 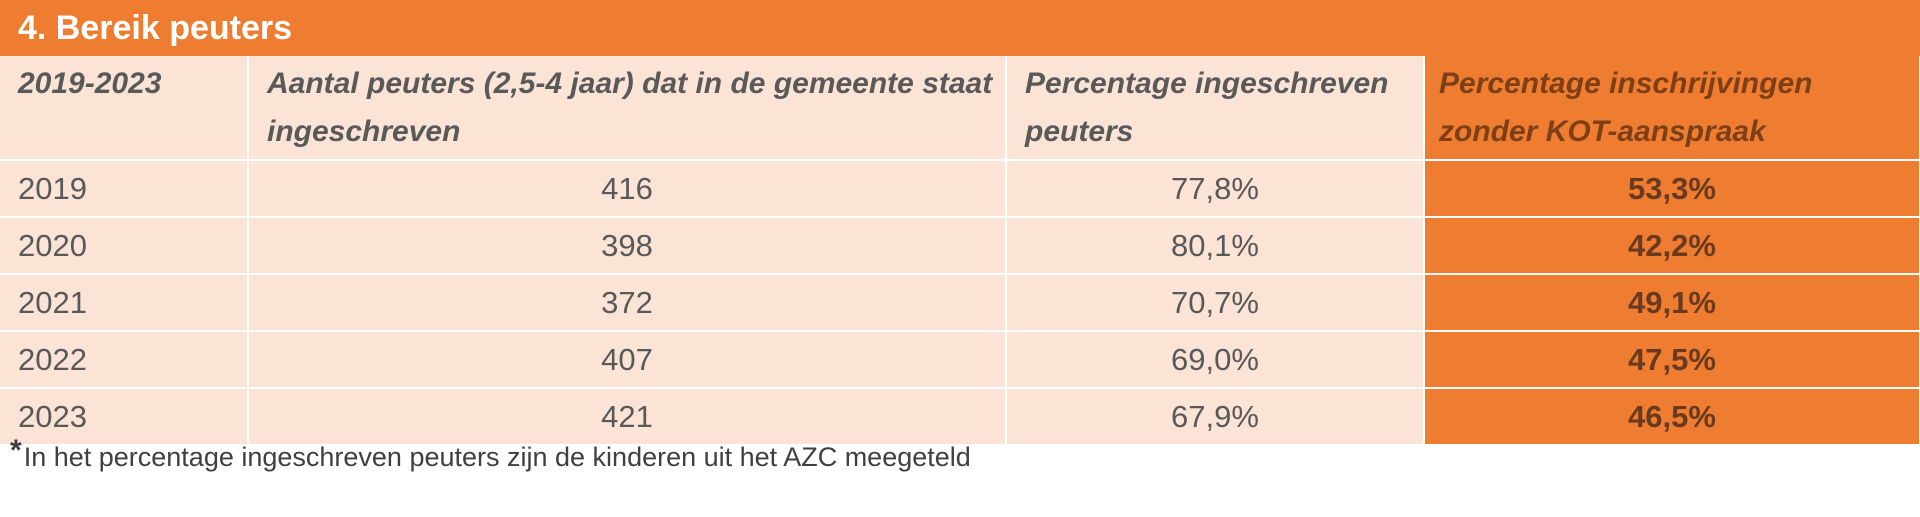 I want to click on table-row: 2023 421 67,9% 46,5%, so click(x=960, y=417).